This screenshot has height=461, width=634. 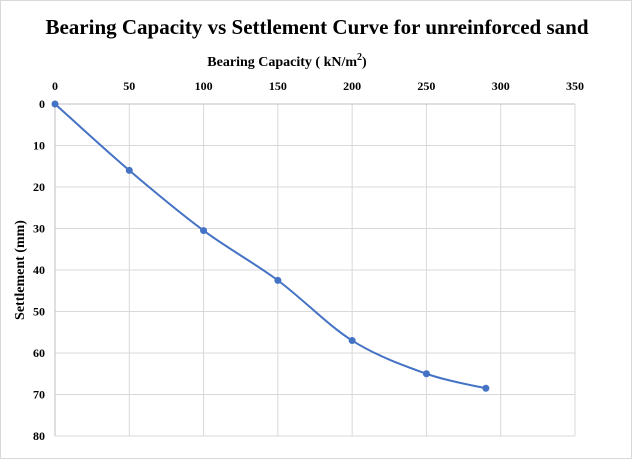 What do you see at coordinates (204, 86) in the screenshot?
I see `x-tick-label: 100` at bounding box center [204, 86].